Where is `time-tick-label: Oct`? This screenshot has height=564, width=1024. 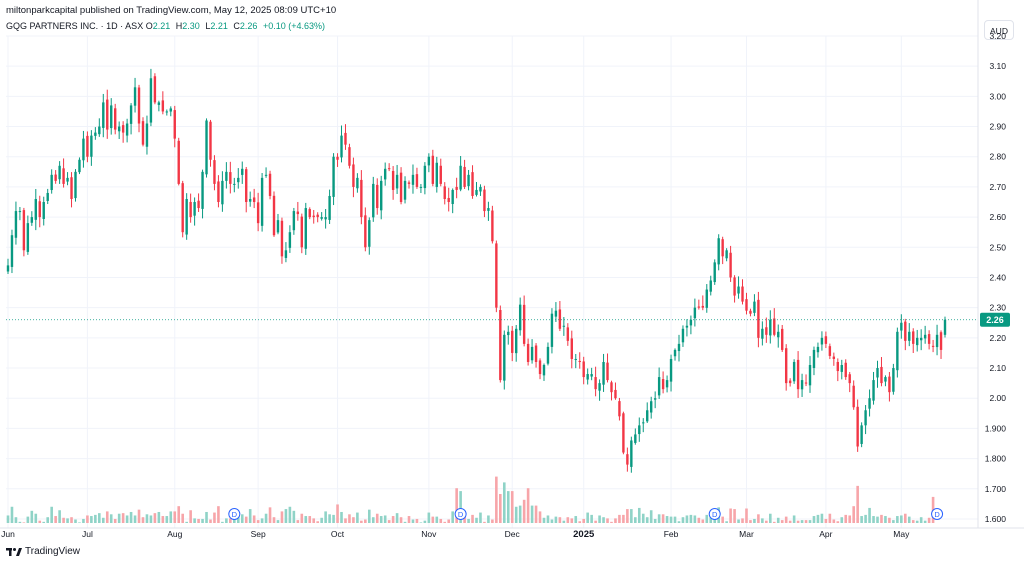
time-tick-label: Oct is located at coordinates (338, 534).